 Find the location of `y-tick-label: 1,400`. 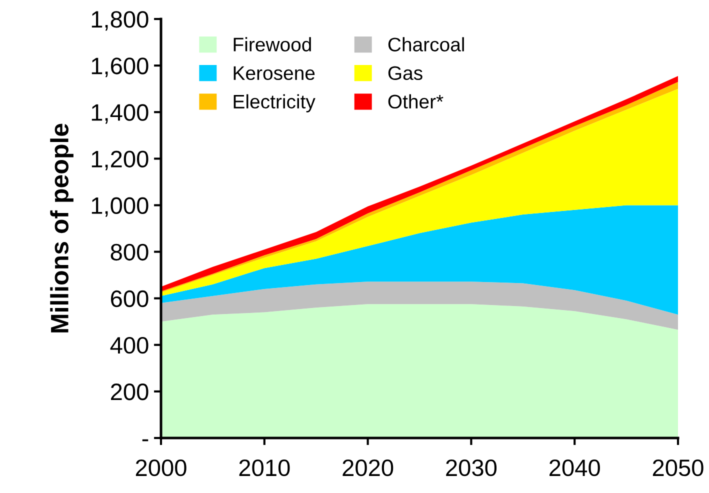

y-tick-label: 1,400 is located at coordinates (120, 114).